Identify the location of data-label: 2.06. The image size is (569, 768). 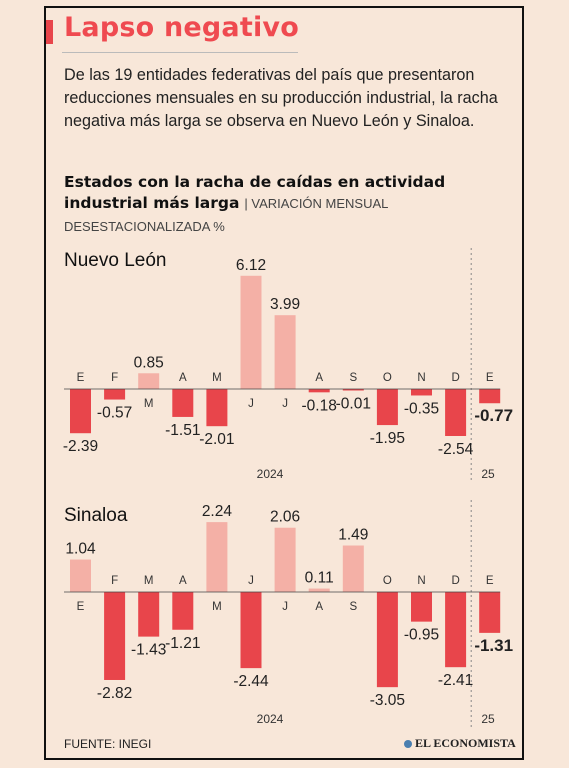
(285, 517).